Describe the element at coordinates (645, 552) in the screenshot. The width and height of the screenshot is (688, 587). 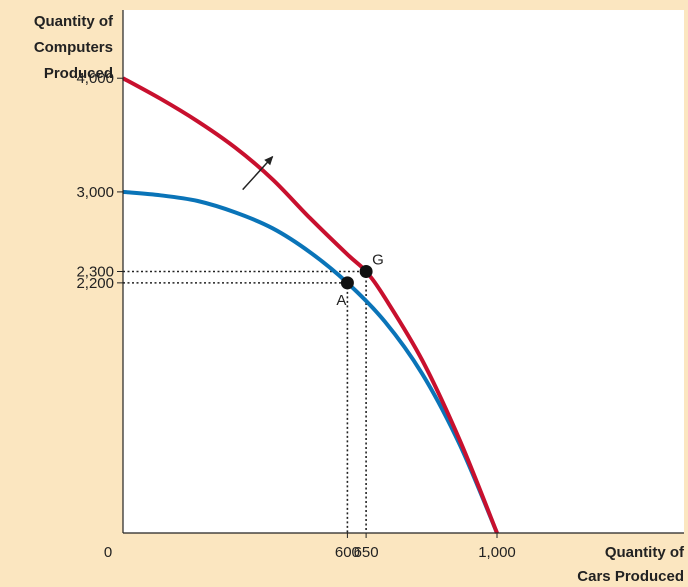
I see `x-axis-title-line-1: Quantity of` at that location.